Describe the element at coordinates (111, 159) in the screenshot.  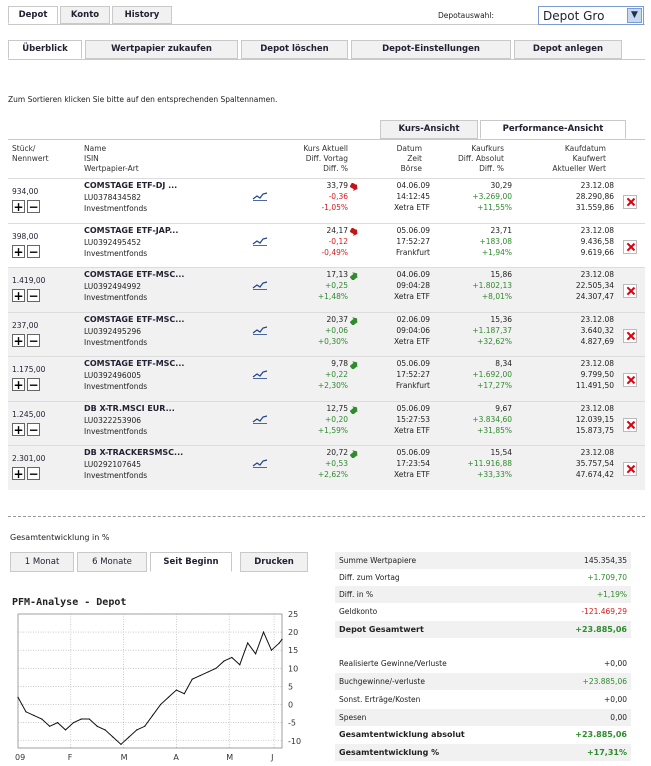
I see `header-name: Name ISIN Wertpapier-Art` at that location.